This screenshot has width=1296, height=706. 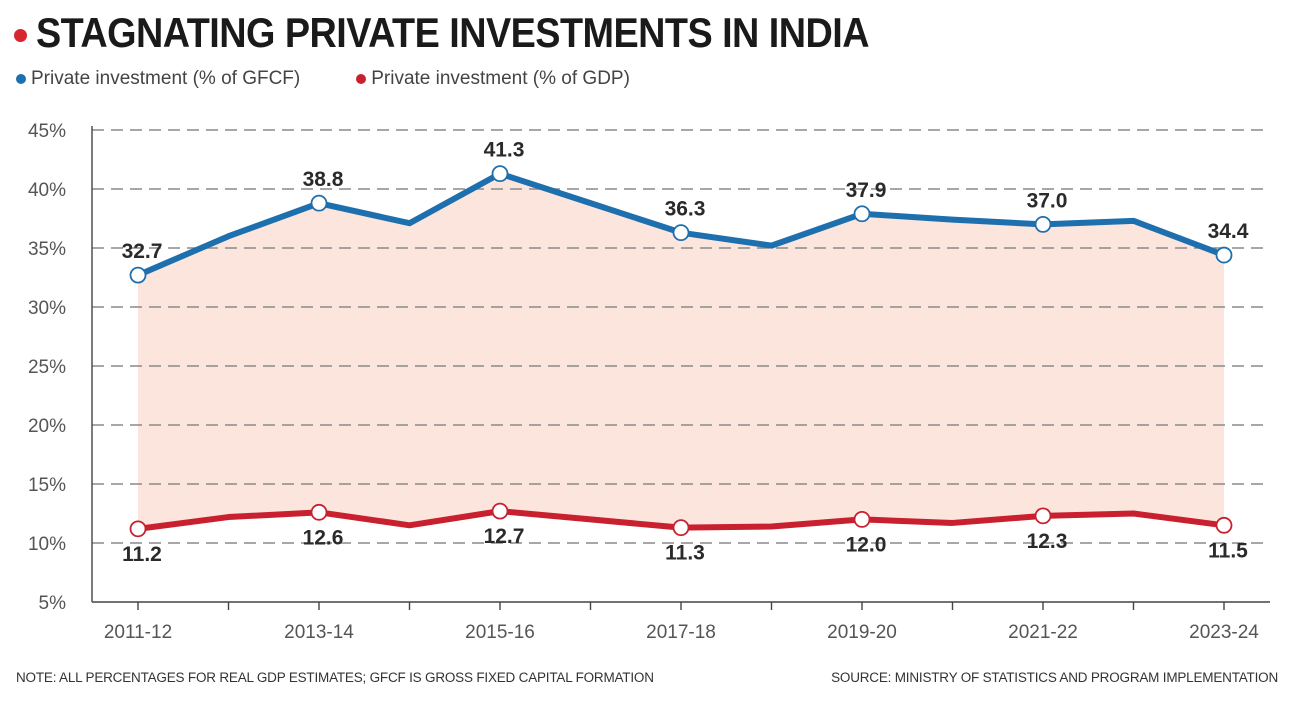 I want to click on y-tick-label: 5%, so click(x=53, y=603).